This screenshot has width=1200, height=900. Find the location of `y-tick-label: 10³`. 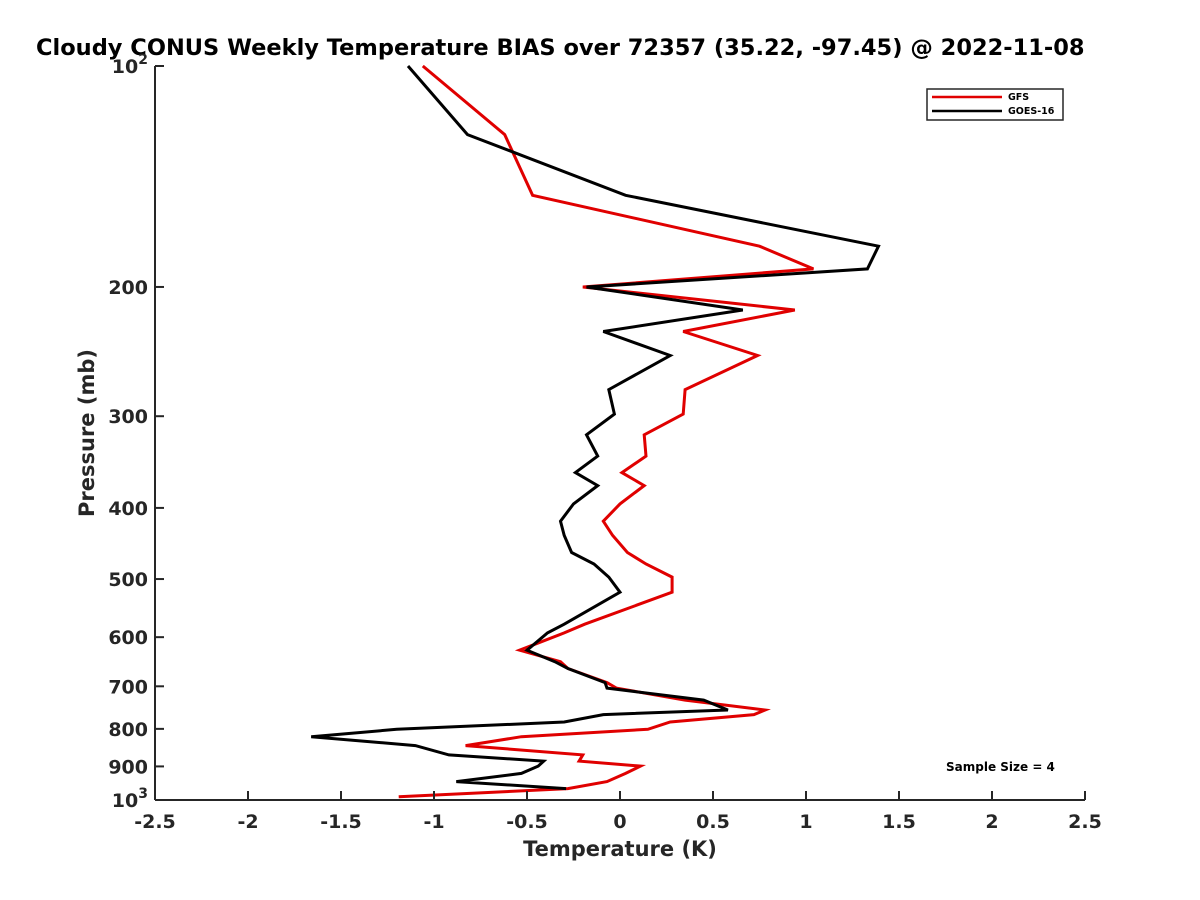

y-tick-label: 10³ is located at coordinates (130, 799).